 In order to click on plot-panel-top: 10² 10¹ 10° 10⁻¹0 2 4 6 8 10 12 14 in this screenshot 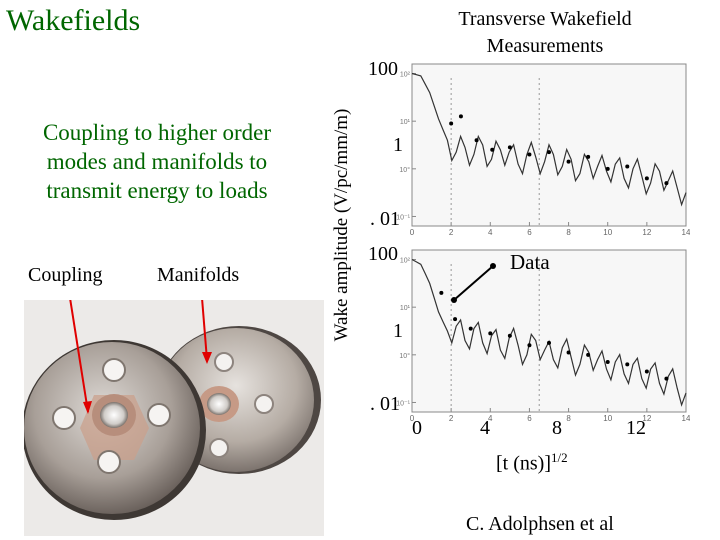, I will do `click(543, 150)`.